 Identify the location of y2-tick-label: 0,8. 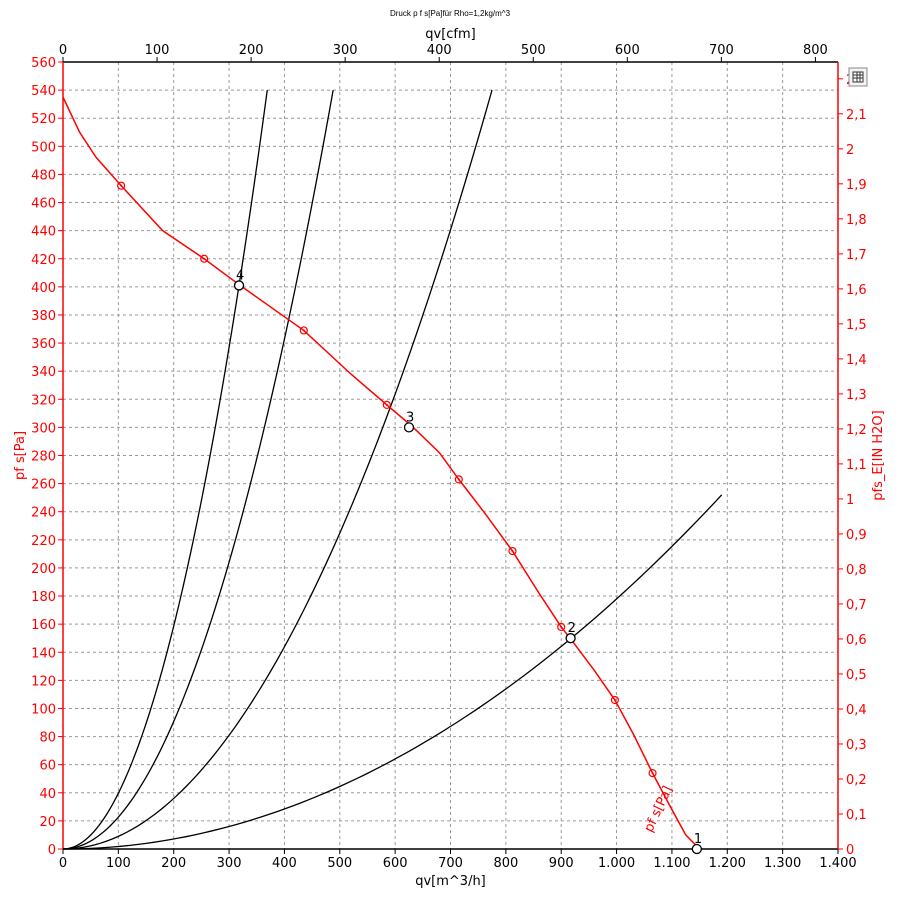
(856, 570).